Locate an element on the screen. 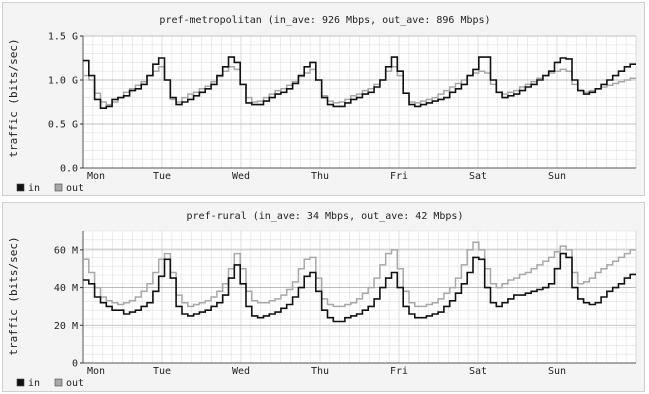 This screenshot has height=394, width=649. y-tick-label: 0 is located at coordinates (75, 364).